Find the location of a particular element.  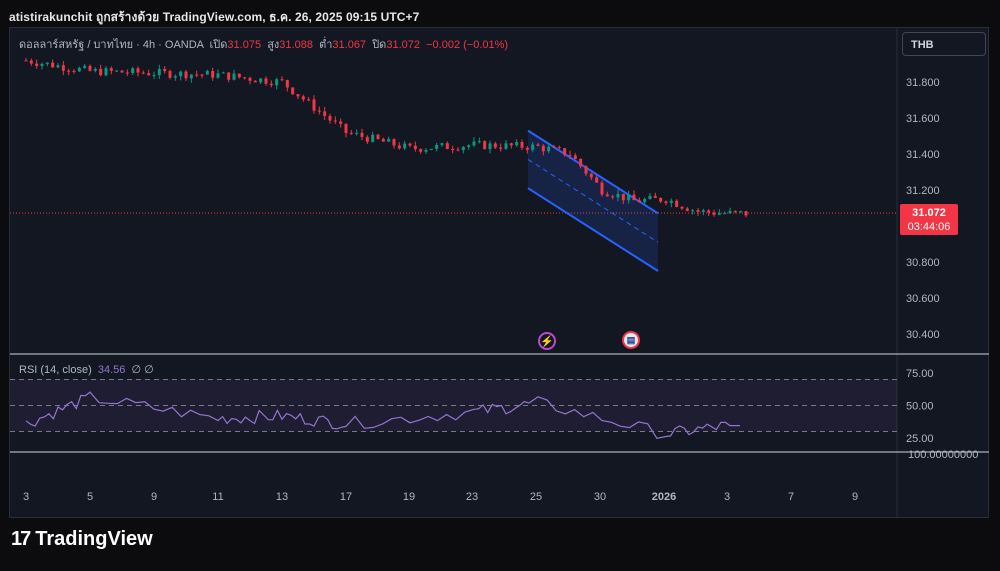

exchange: OANDA is located at coordinates (184, 45).